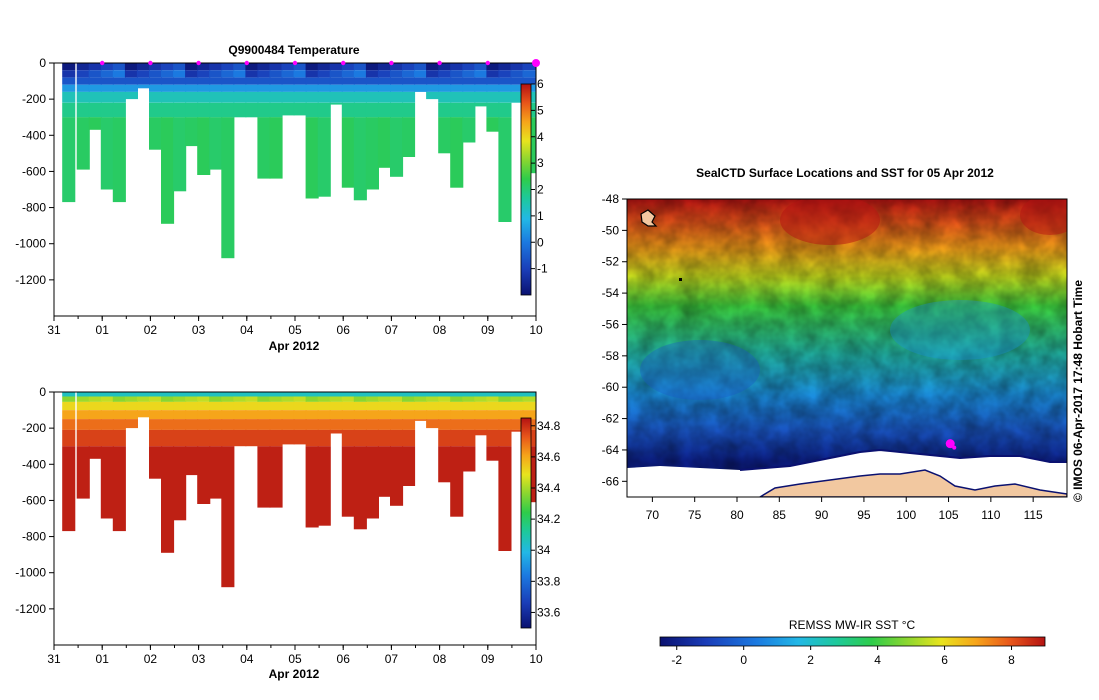 Image resolution: width=1099 pixels, height=700 pixels. Describe the element at coordinates (549, 488) in the screenshot. I see `colorbar-tick-label: 34.4` at that location.